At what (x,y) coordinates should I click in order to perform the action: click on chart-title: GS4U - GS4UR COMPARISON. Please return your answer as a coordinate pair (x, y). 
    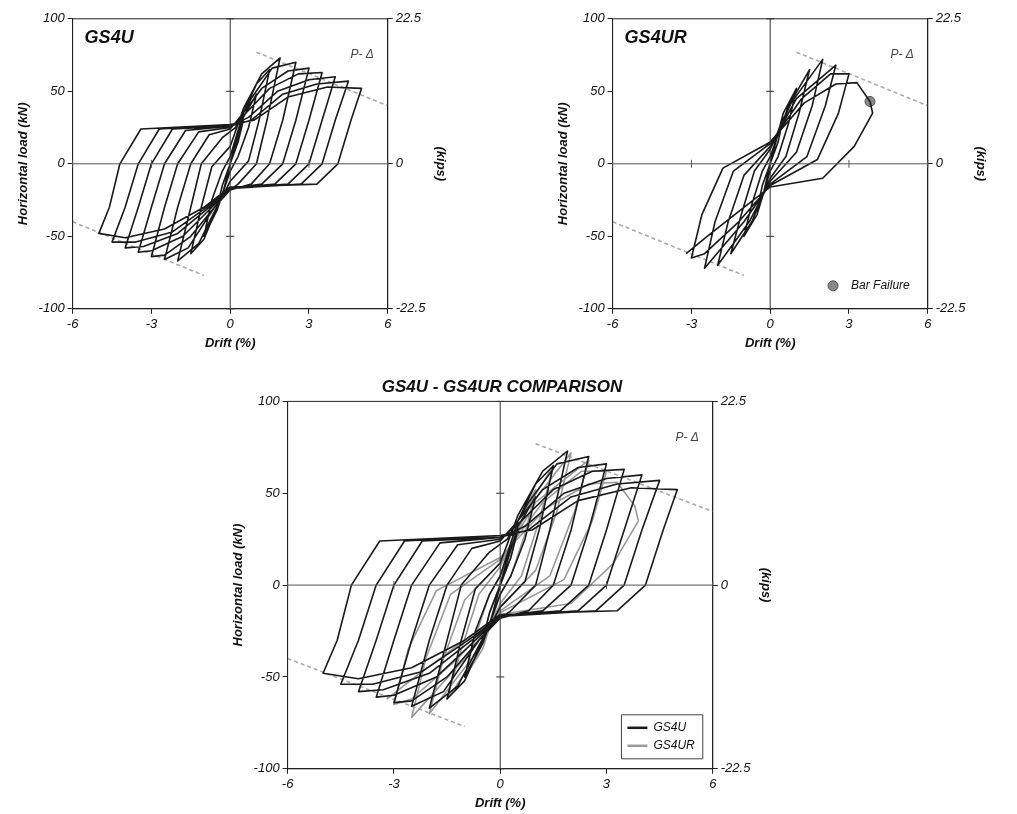
    Looking at the image, I should click on (502, 386).